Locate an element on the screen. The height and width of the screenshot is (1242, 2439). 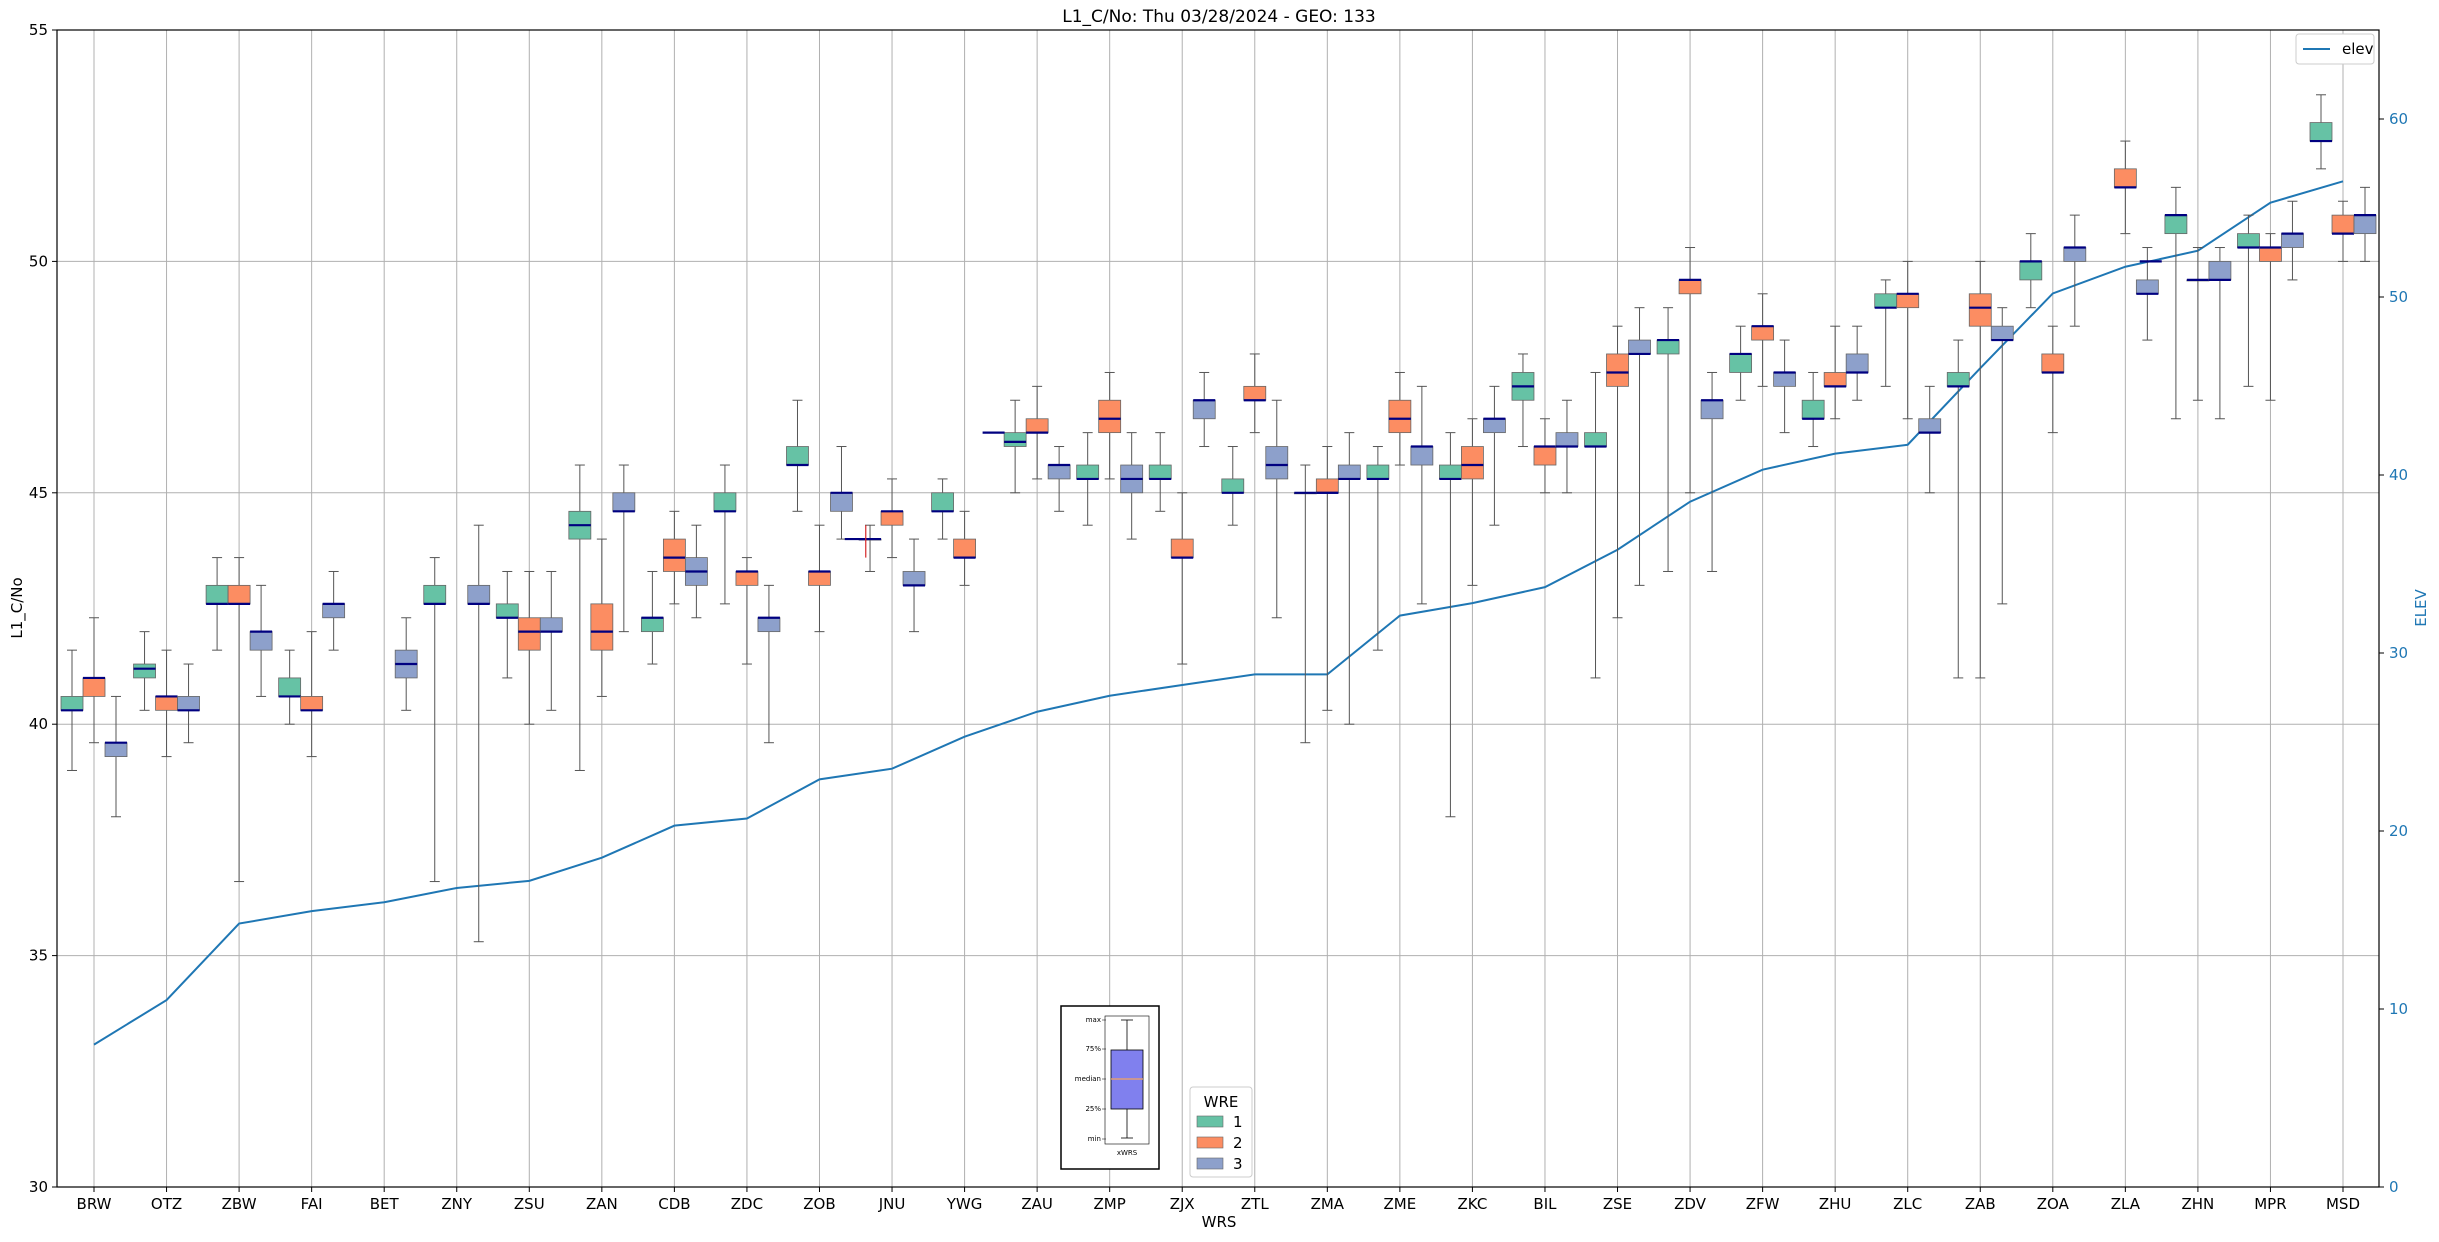
inset-label: 75% is located at coordinates (1093, 1049).